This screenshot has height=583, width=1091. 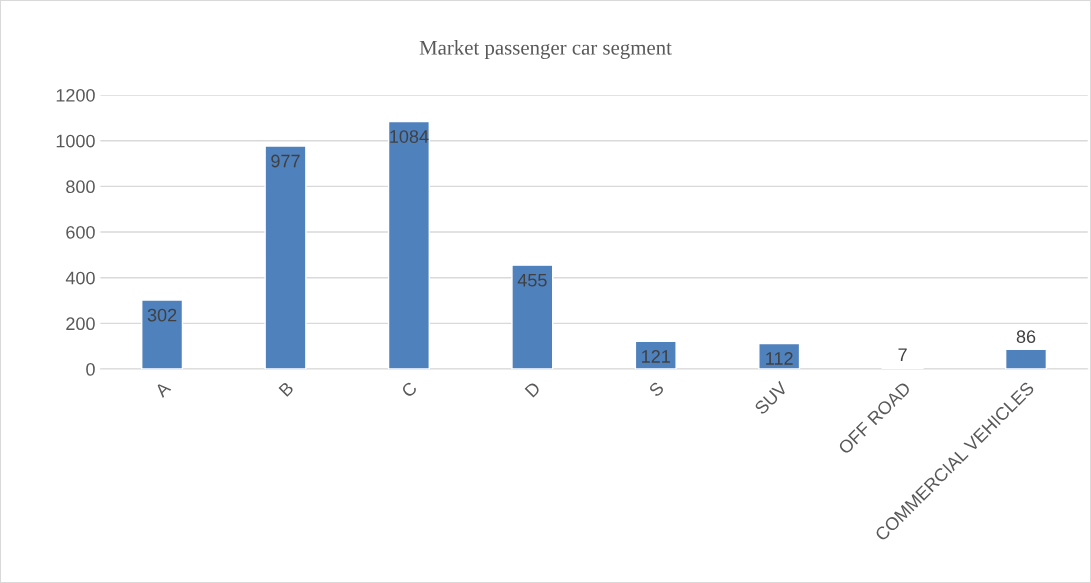 I want to click on data-label: 7, so click(x=902, y=354).